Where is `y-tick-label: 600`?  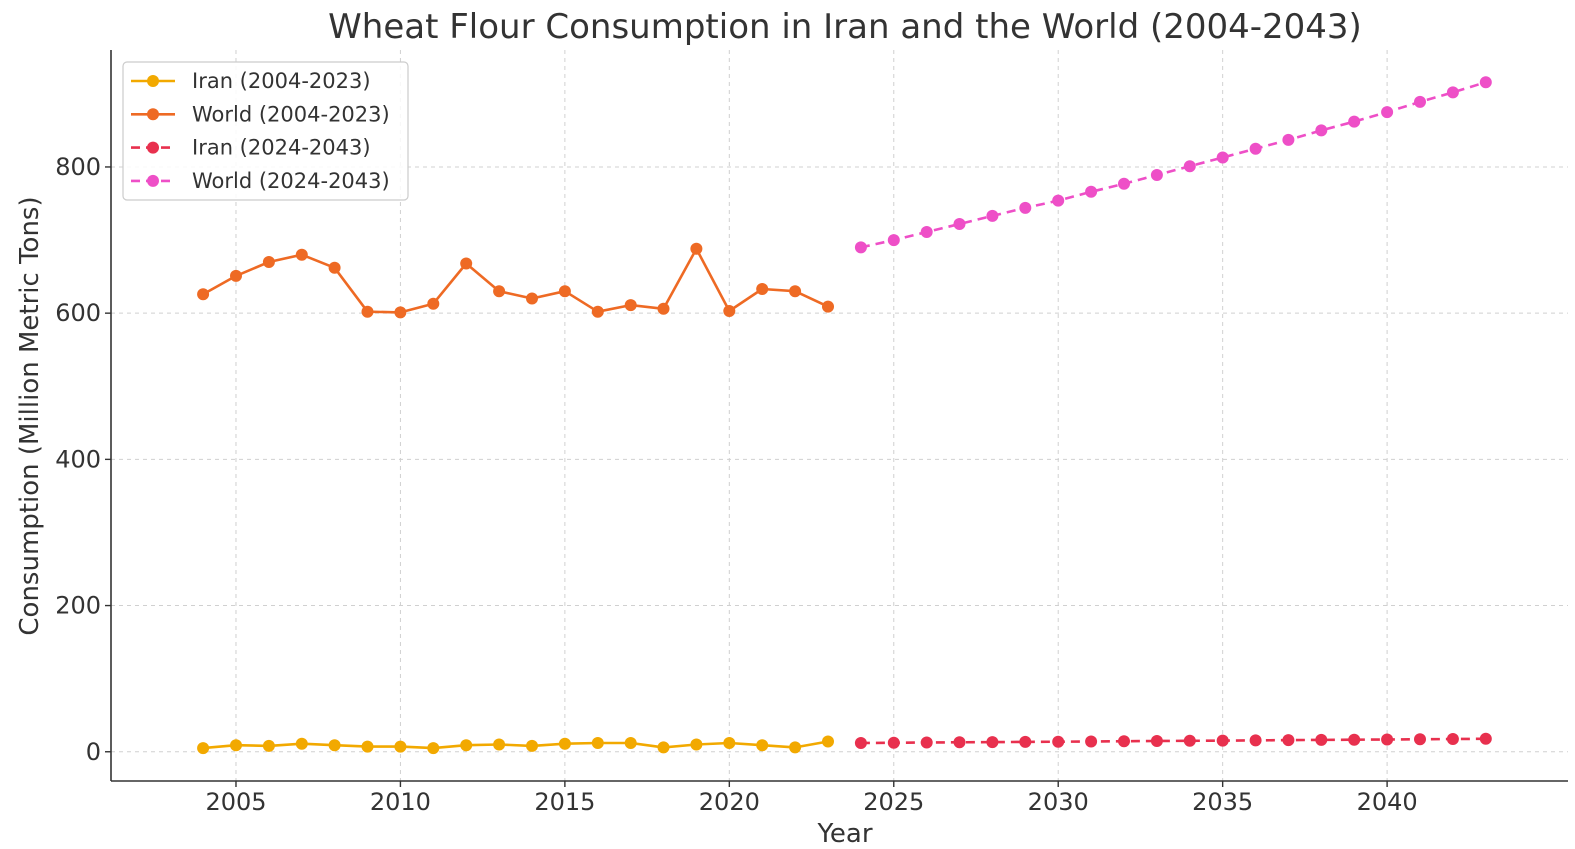 y-tick-label: 600 is located at coordinates (78, 313).